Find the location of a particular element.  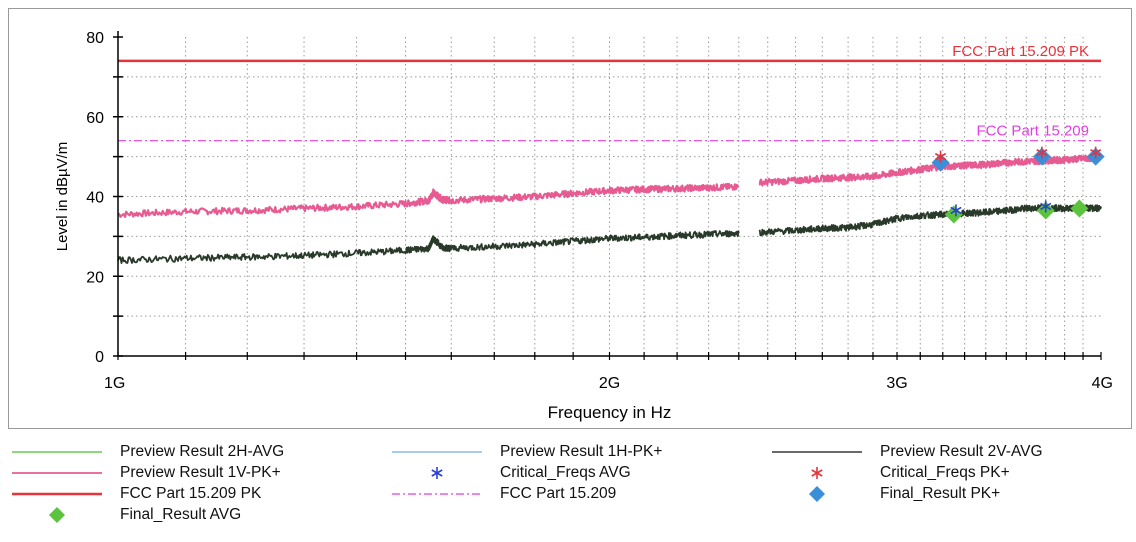

legend-item: FCC Part 15.209 is located at coordinates (504, 494).